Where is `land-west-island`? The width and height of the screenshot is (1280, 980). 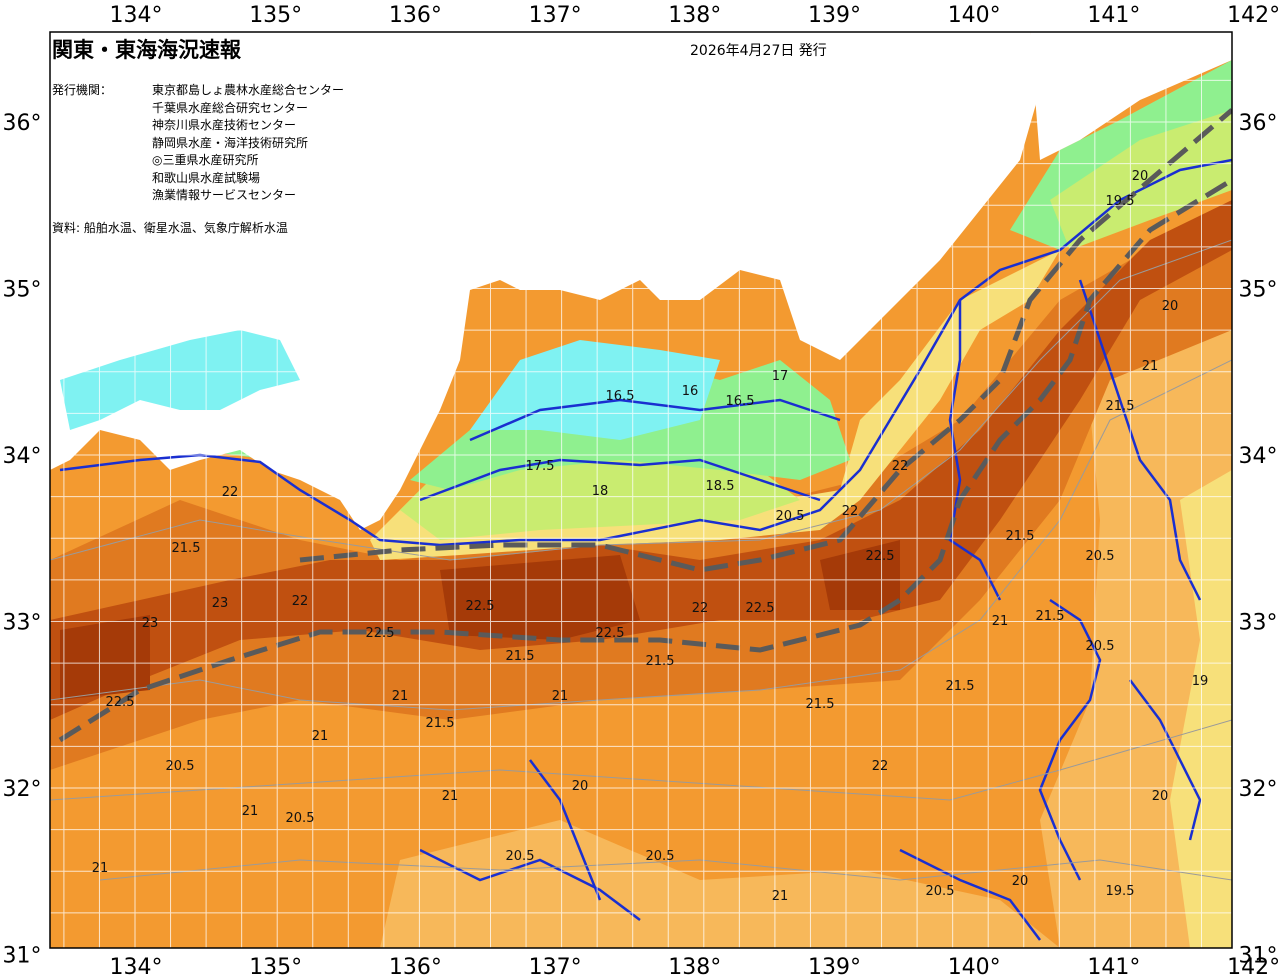 land-west-island is located at coordinates (180, 380).